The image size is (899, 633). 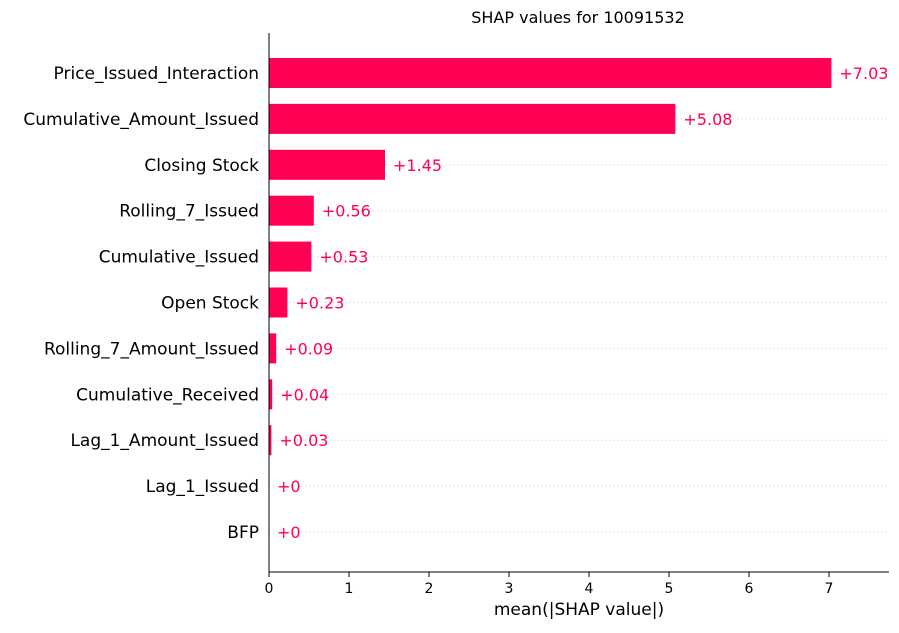 What do you see at coordinates (202, 487) in the screenshot?
I see `category-label: Lag_1_Issued` at bounding box center [202, 487].